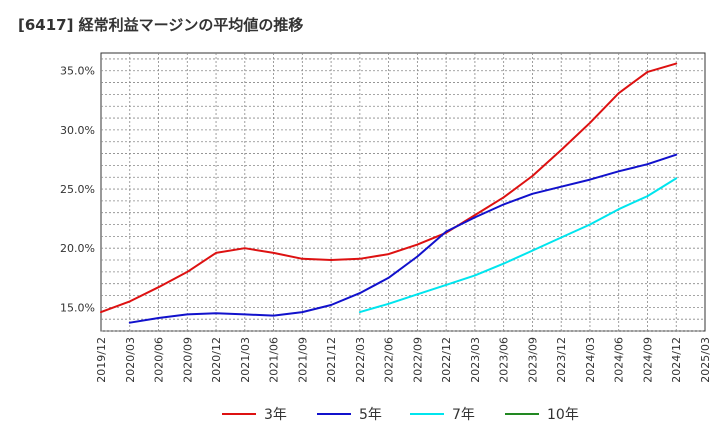 The width and height of the screenshot is (720, 440). Describe the element at coordinates (274, 360) in the screenshot. I see `x-tick-label: 2021/06` at that location.